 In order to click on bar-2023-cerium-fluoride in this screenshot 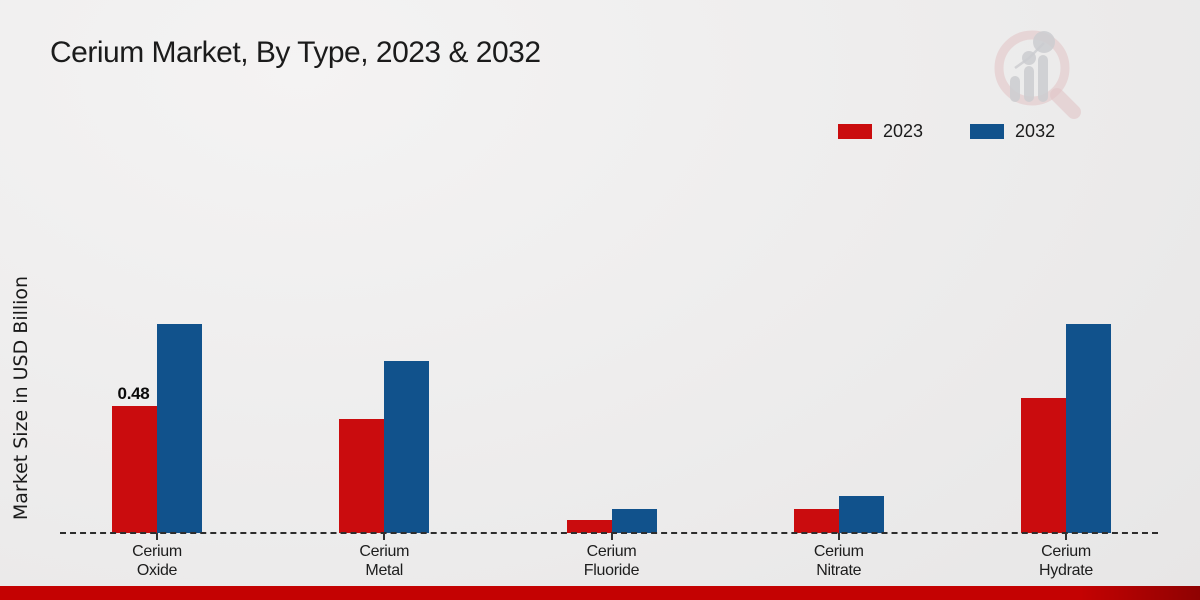, I will do `click(589, 526)`.